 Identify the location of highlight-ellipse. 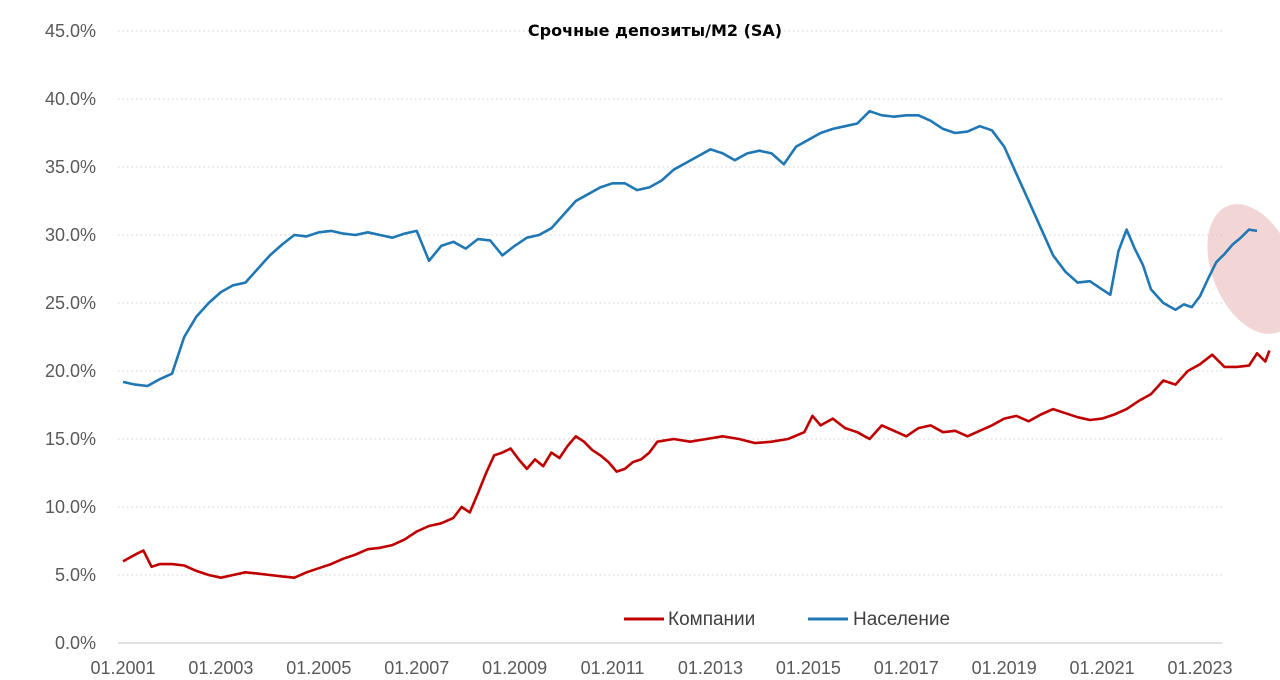
(1243, 269).